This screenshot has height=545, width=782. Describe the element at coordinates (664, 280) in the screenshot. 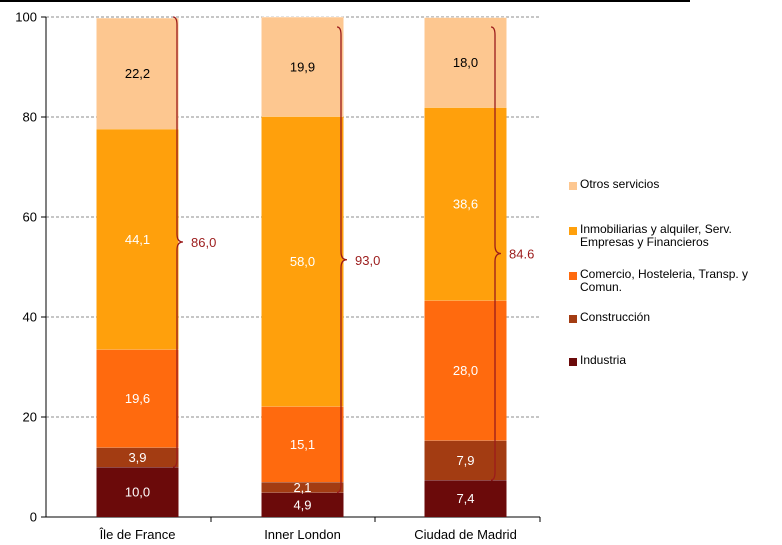

I see `legend-label: Comercio, Hosteleria, Transp. y Comun.` at that location.